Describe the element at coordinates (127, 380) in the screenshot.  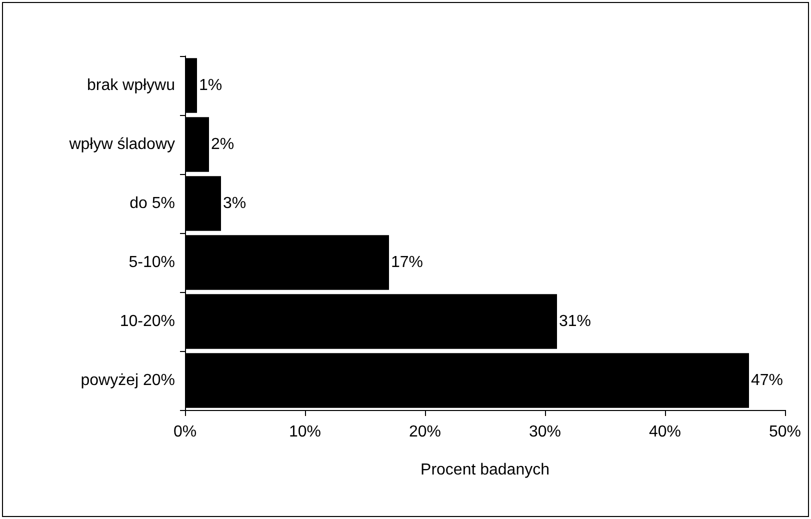
I see `y-tick-label: powyżej 20%` at that location.